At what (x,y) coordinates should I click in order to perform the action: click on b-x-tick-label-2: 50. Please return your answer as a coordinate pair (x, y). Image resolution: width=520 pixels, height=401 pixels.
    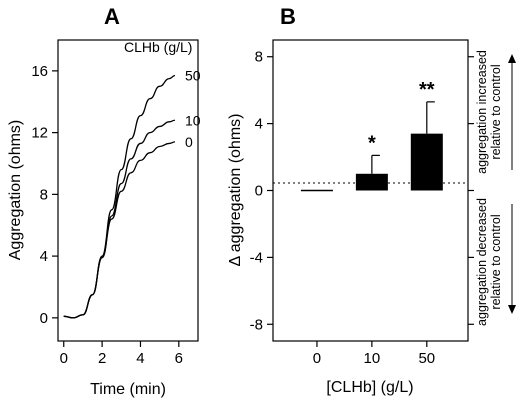
    Looking at the image, I should click on (426, 358).